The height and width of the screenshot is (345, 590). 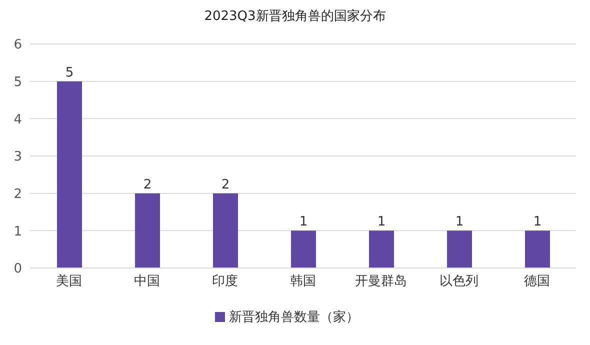 What do you see at coordinates (225, 281) in the screenshot?
I see `x-tick-label: 印度` at bounding box center [225, 281].